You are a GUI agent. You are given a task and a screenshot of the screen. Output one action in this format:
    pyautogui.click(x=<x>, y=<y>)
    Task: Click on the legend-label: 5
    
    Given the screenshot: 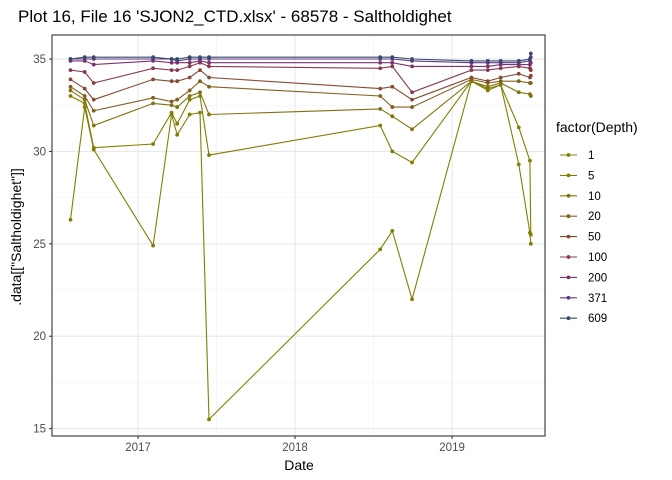 What is the action you would take?
    pyautogui.click(x=591, y=176)
    